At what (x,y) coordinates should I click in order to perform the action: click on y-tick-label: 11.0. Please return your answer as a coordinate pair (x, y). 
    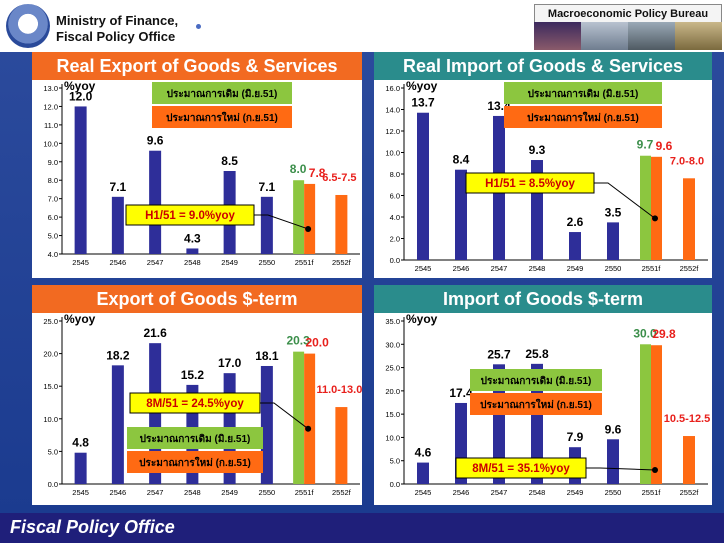
    Looking at the image, I should click on (51, 125).